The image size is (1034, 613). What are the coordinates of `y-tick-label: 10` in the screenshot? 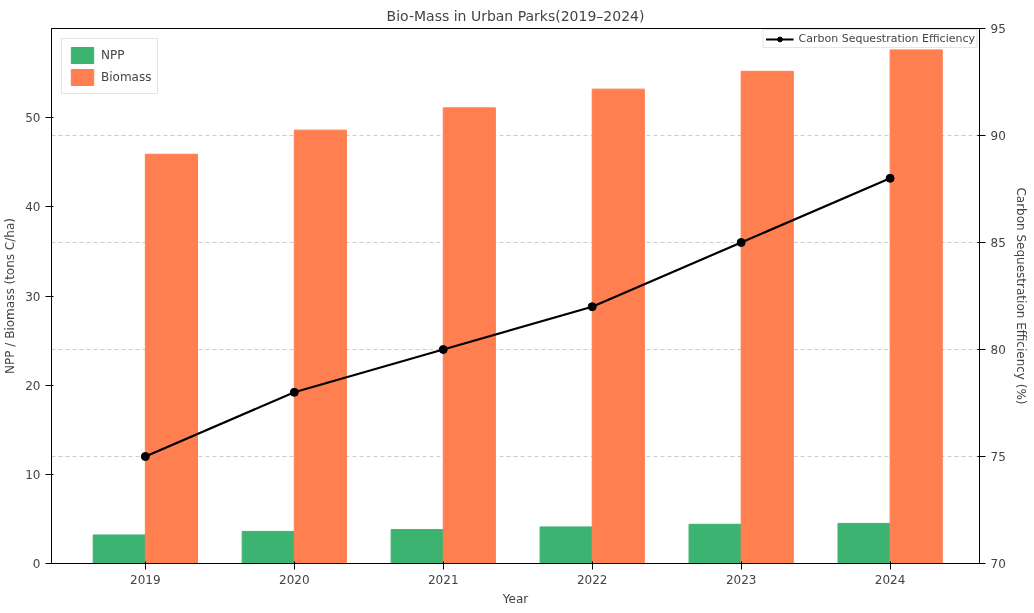 It's located at (33, 474).